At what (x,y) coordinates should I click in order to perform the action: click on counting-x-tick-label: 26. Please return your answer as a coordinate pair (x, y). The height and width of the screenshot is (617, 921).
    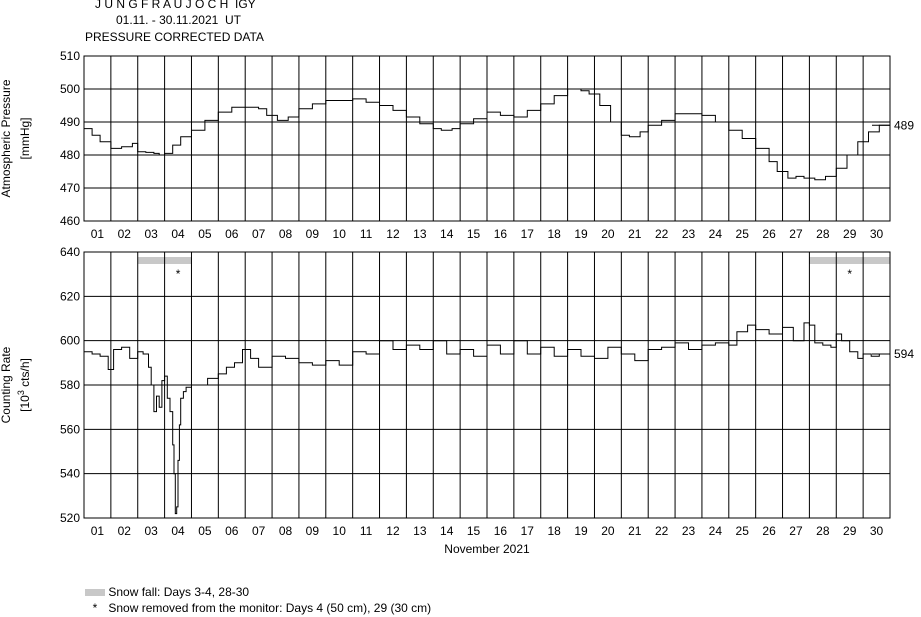
    Looking at the image, I should click on (769, 531).